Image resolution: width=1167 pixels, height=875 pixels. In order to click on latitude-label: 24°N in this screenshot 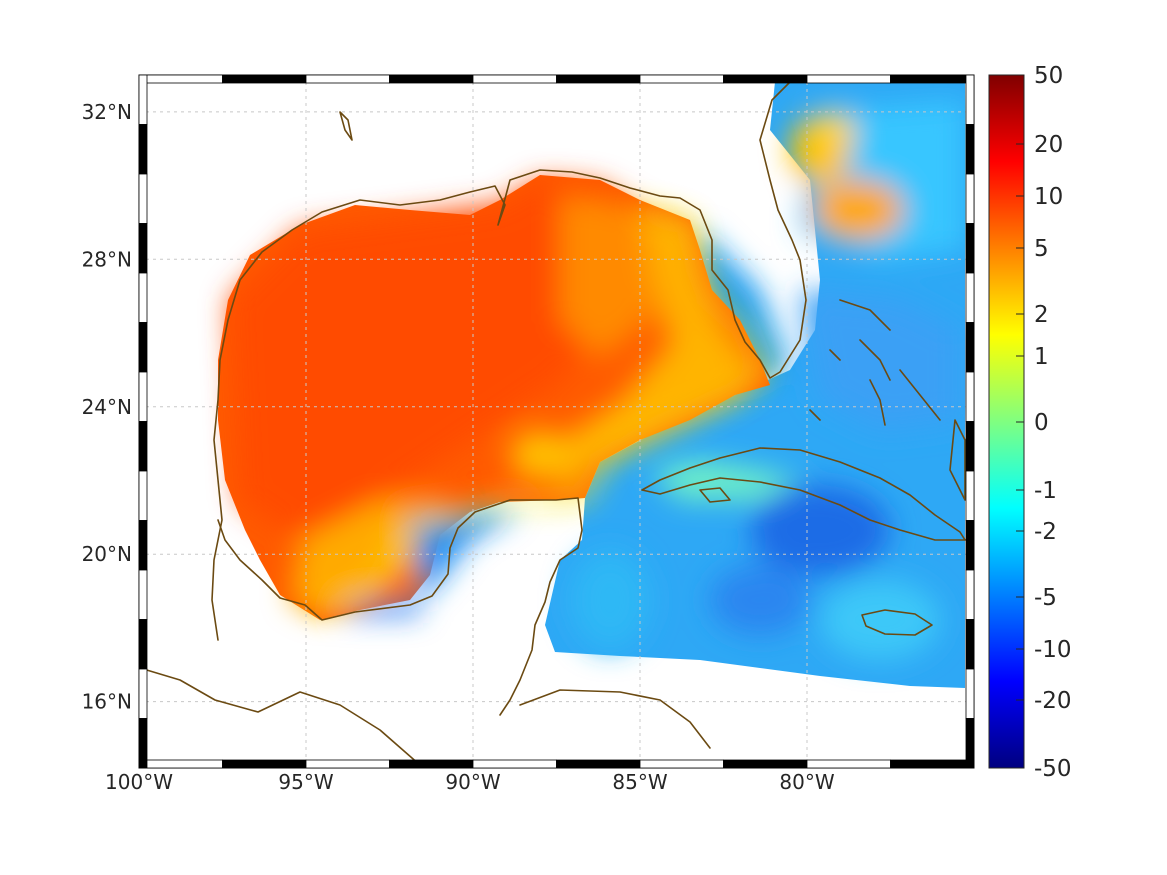, I will do `click(107, 407)`.